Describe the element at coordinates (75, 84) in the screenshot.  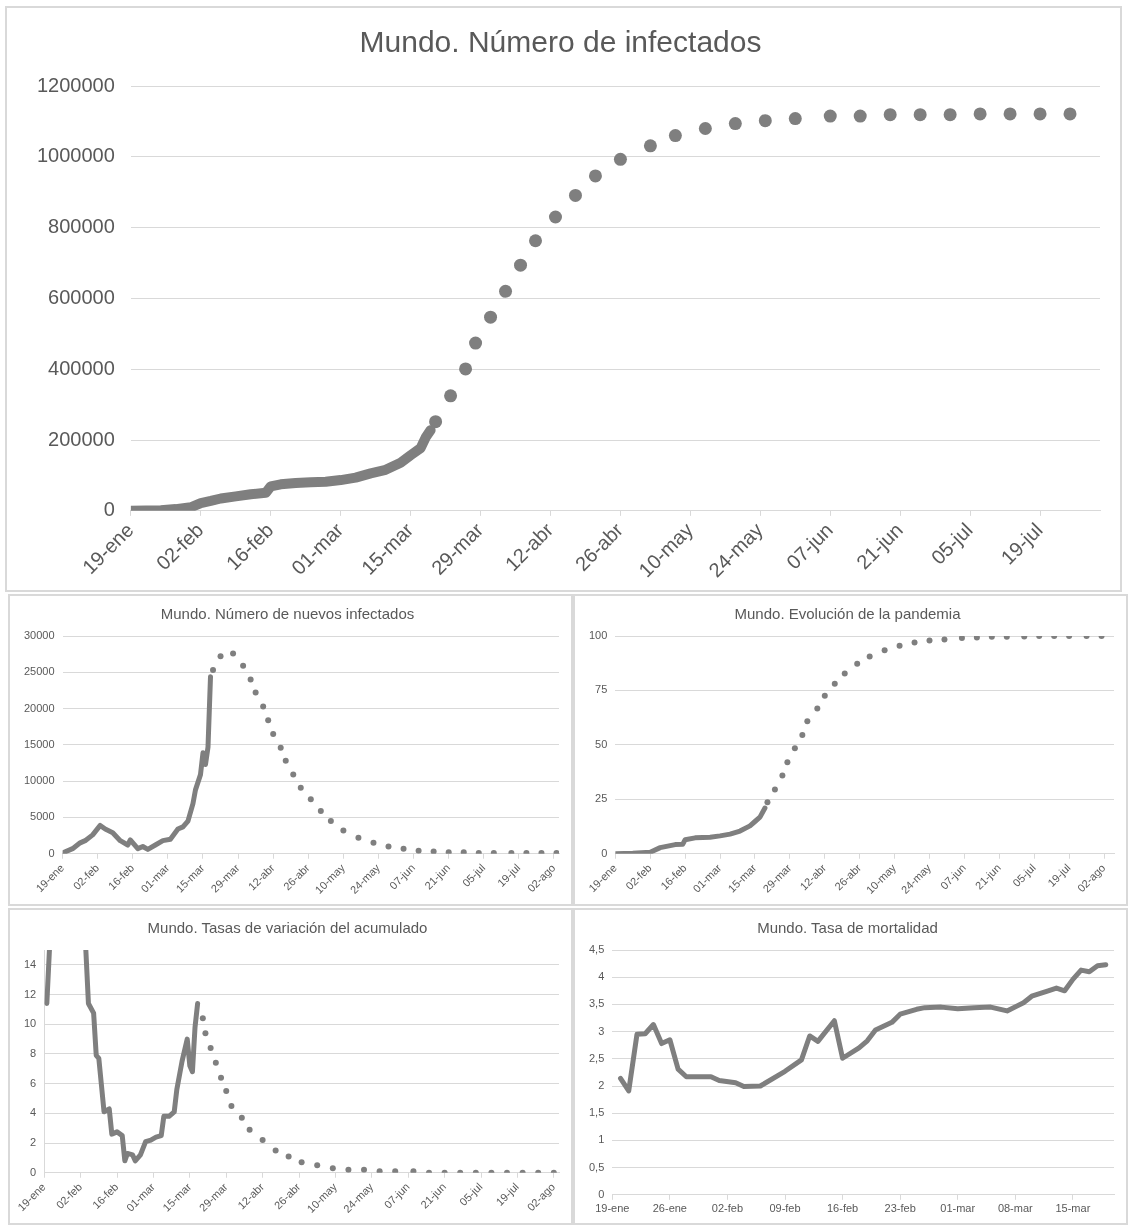
I see `y-tick-label: 1200000` at that location.